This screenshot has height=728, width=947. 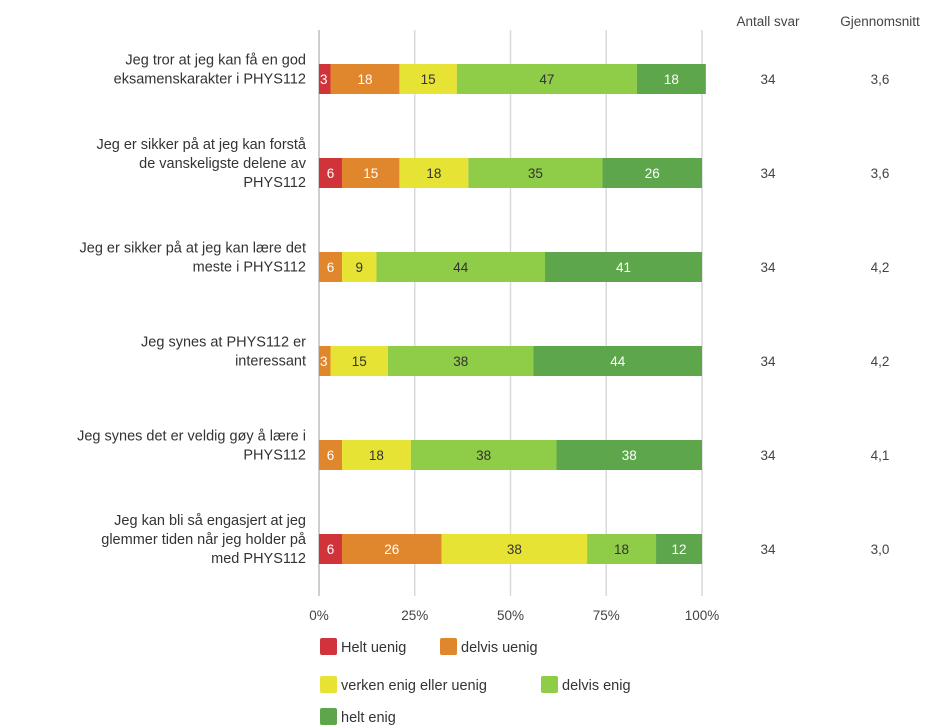 I want to click on category-label: Jeg kan bli så engasjert at jeg, so click(x=210, y=521).